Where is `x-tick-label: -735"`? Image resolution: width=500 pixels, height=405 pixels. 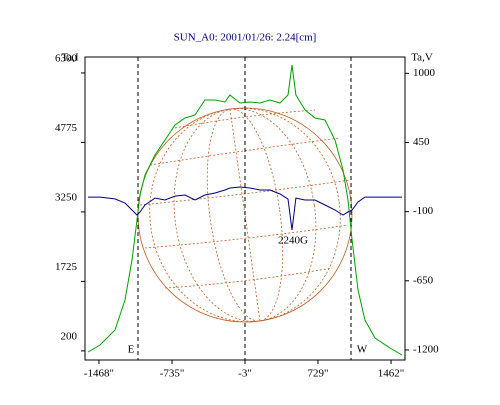 x-tick-label: -735" is located at coordinates (172, 374).